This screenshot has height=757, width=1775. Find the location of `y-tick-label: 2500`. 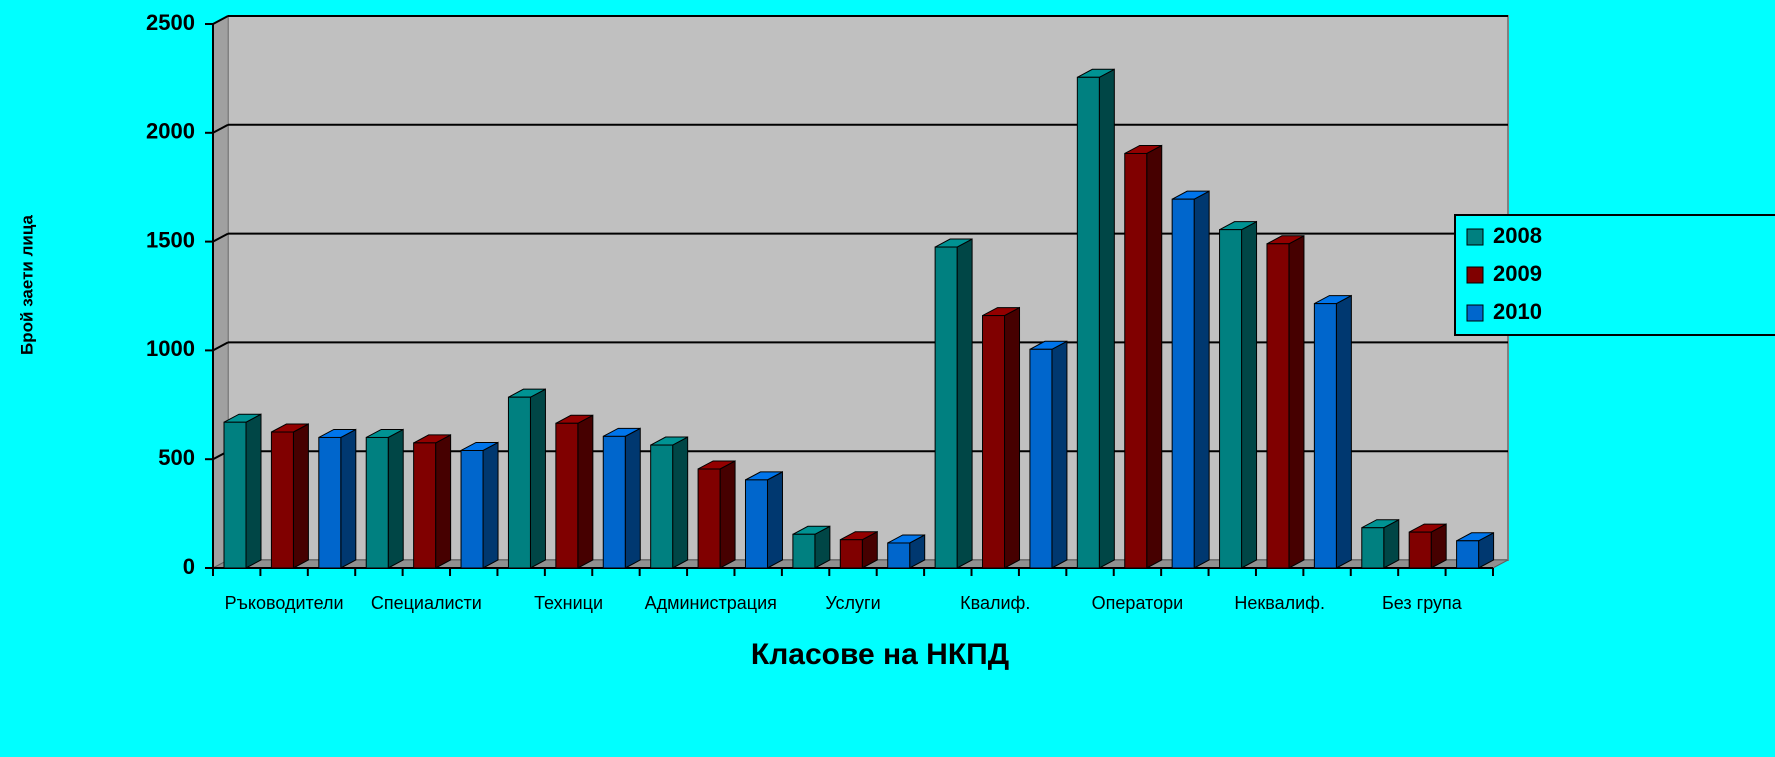

y-tick-label: 2500 is located at coordinates (170, 22).